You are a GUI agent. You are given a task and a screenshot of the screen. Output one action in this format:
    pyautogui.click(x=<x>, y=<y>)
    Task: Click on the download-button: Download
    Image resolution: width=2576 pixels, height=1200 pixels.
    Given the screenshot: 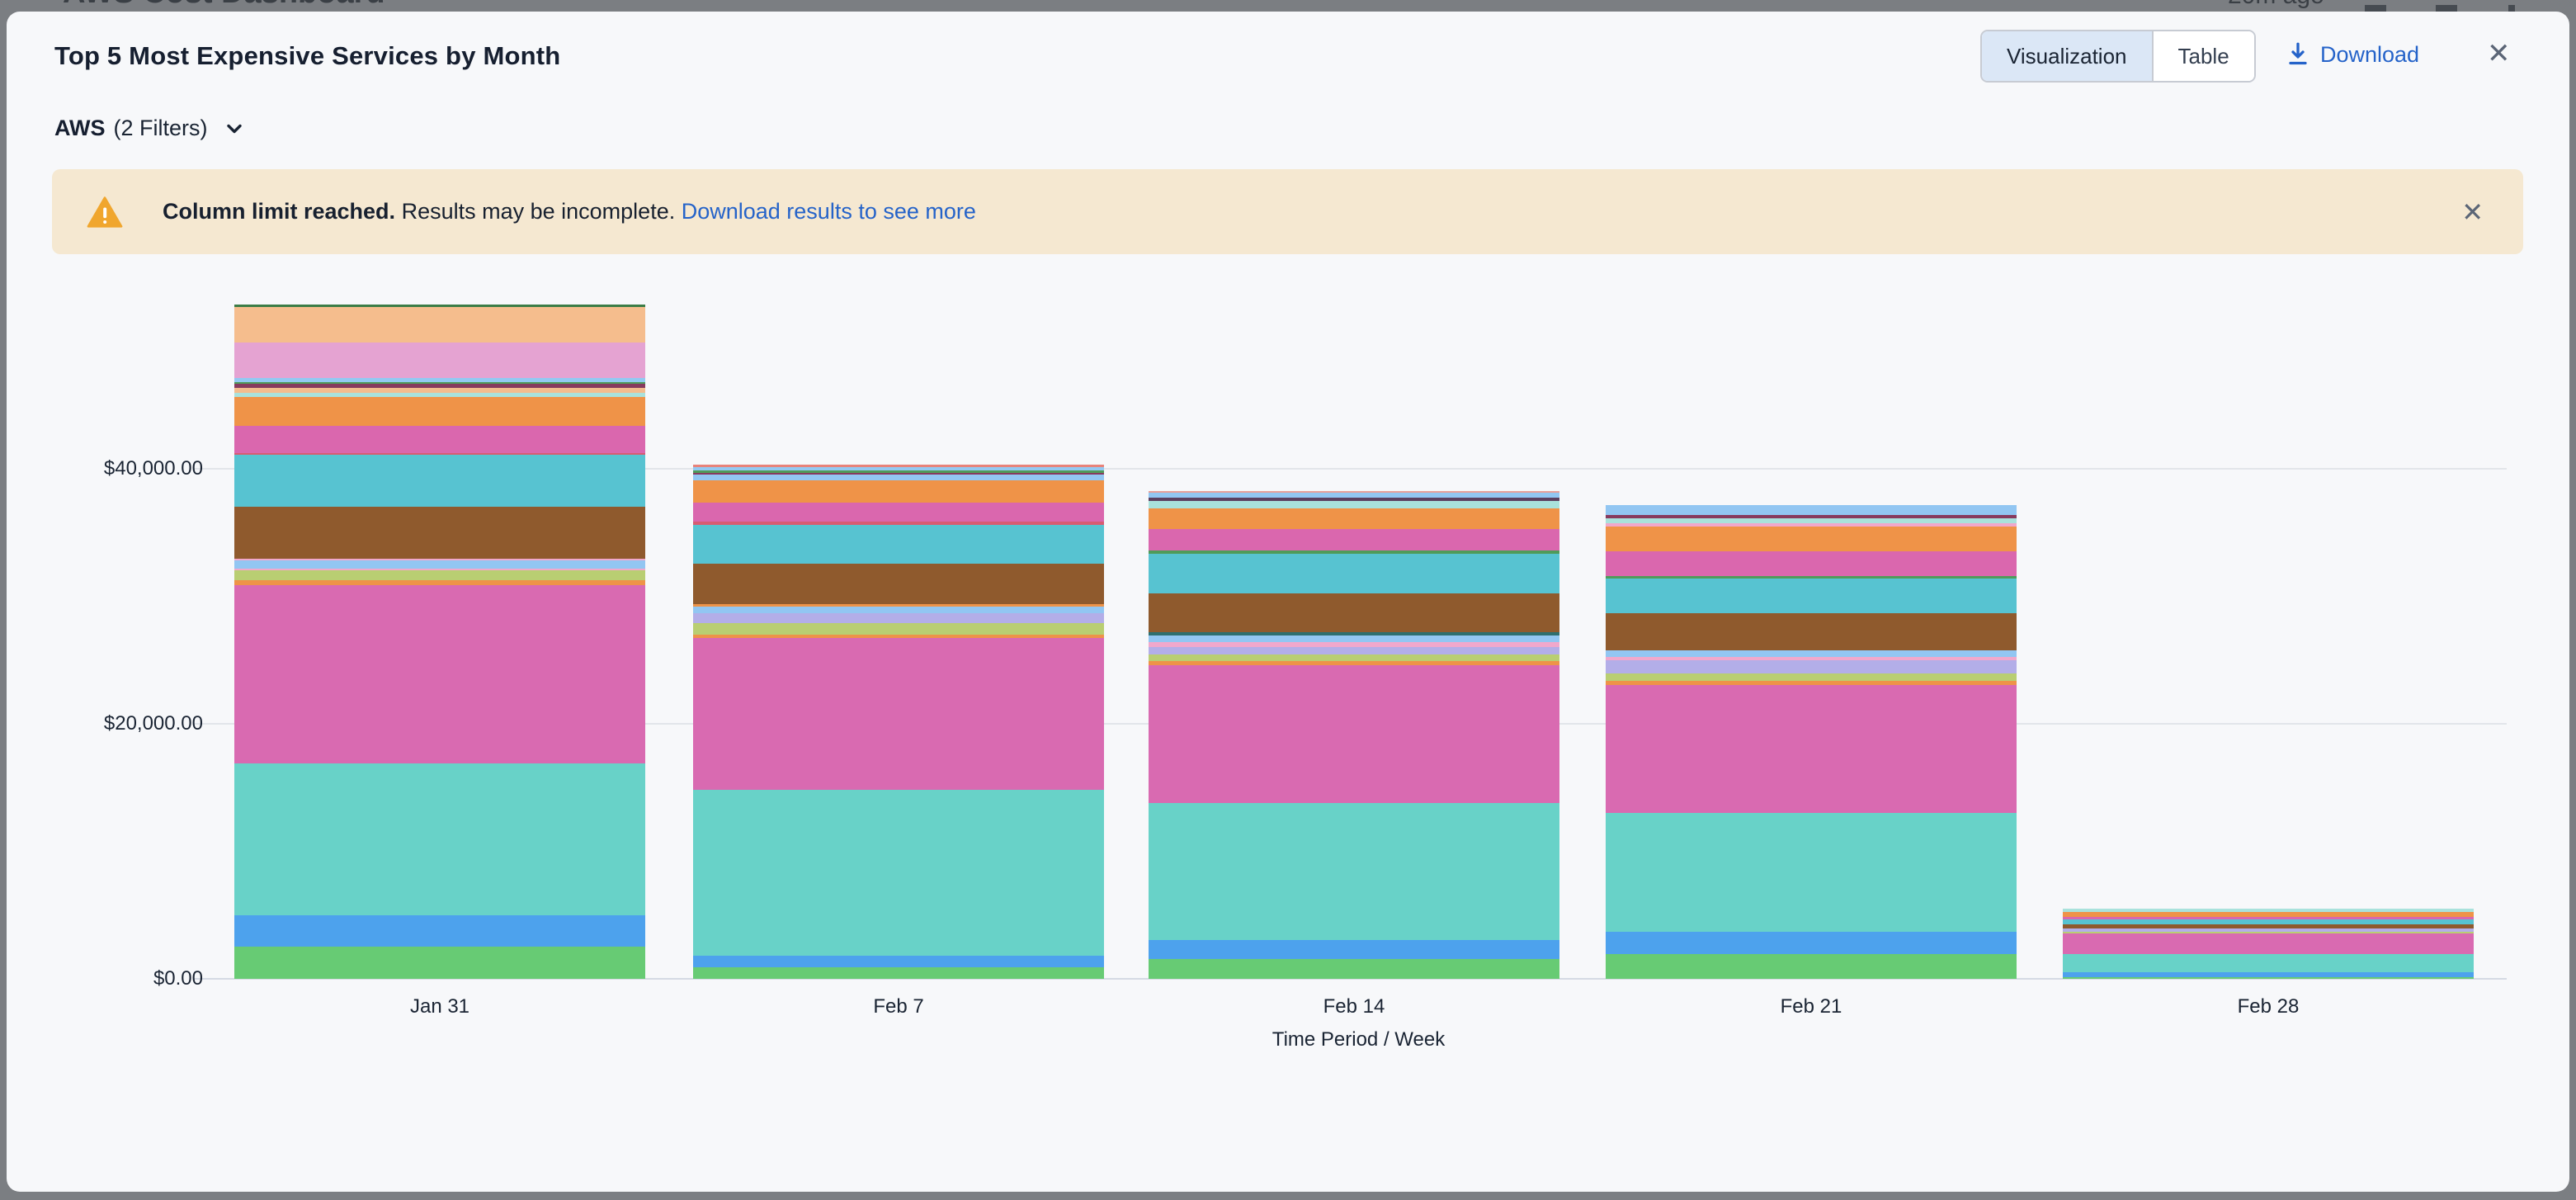 What is the action you would take?
    pyautogui.click(x=2352, y=54)
    